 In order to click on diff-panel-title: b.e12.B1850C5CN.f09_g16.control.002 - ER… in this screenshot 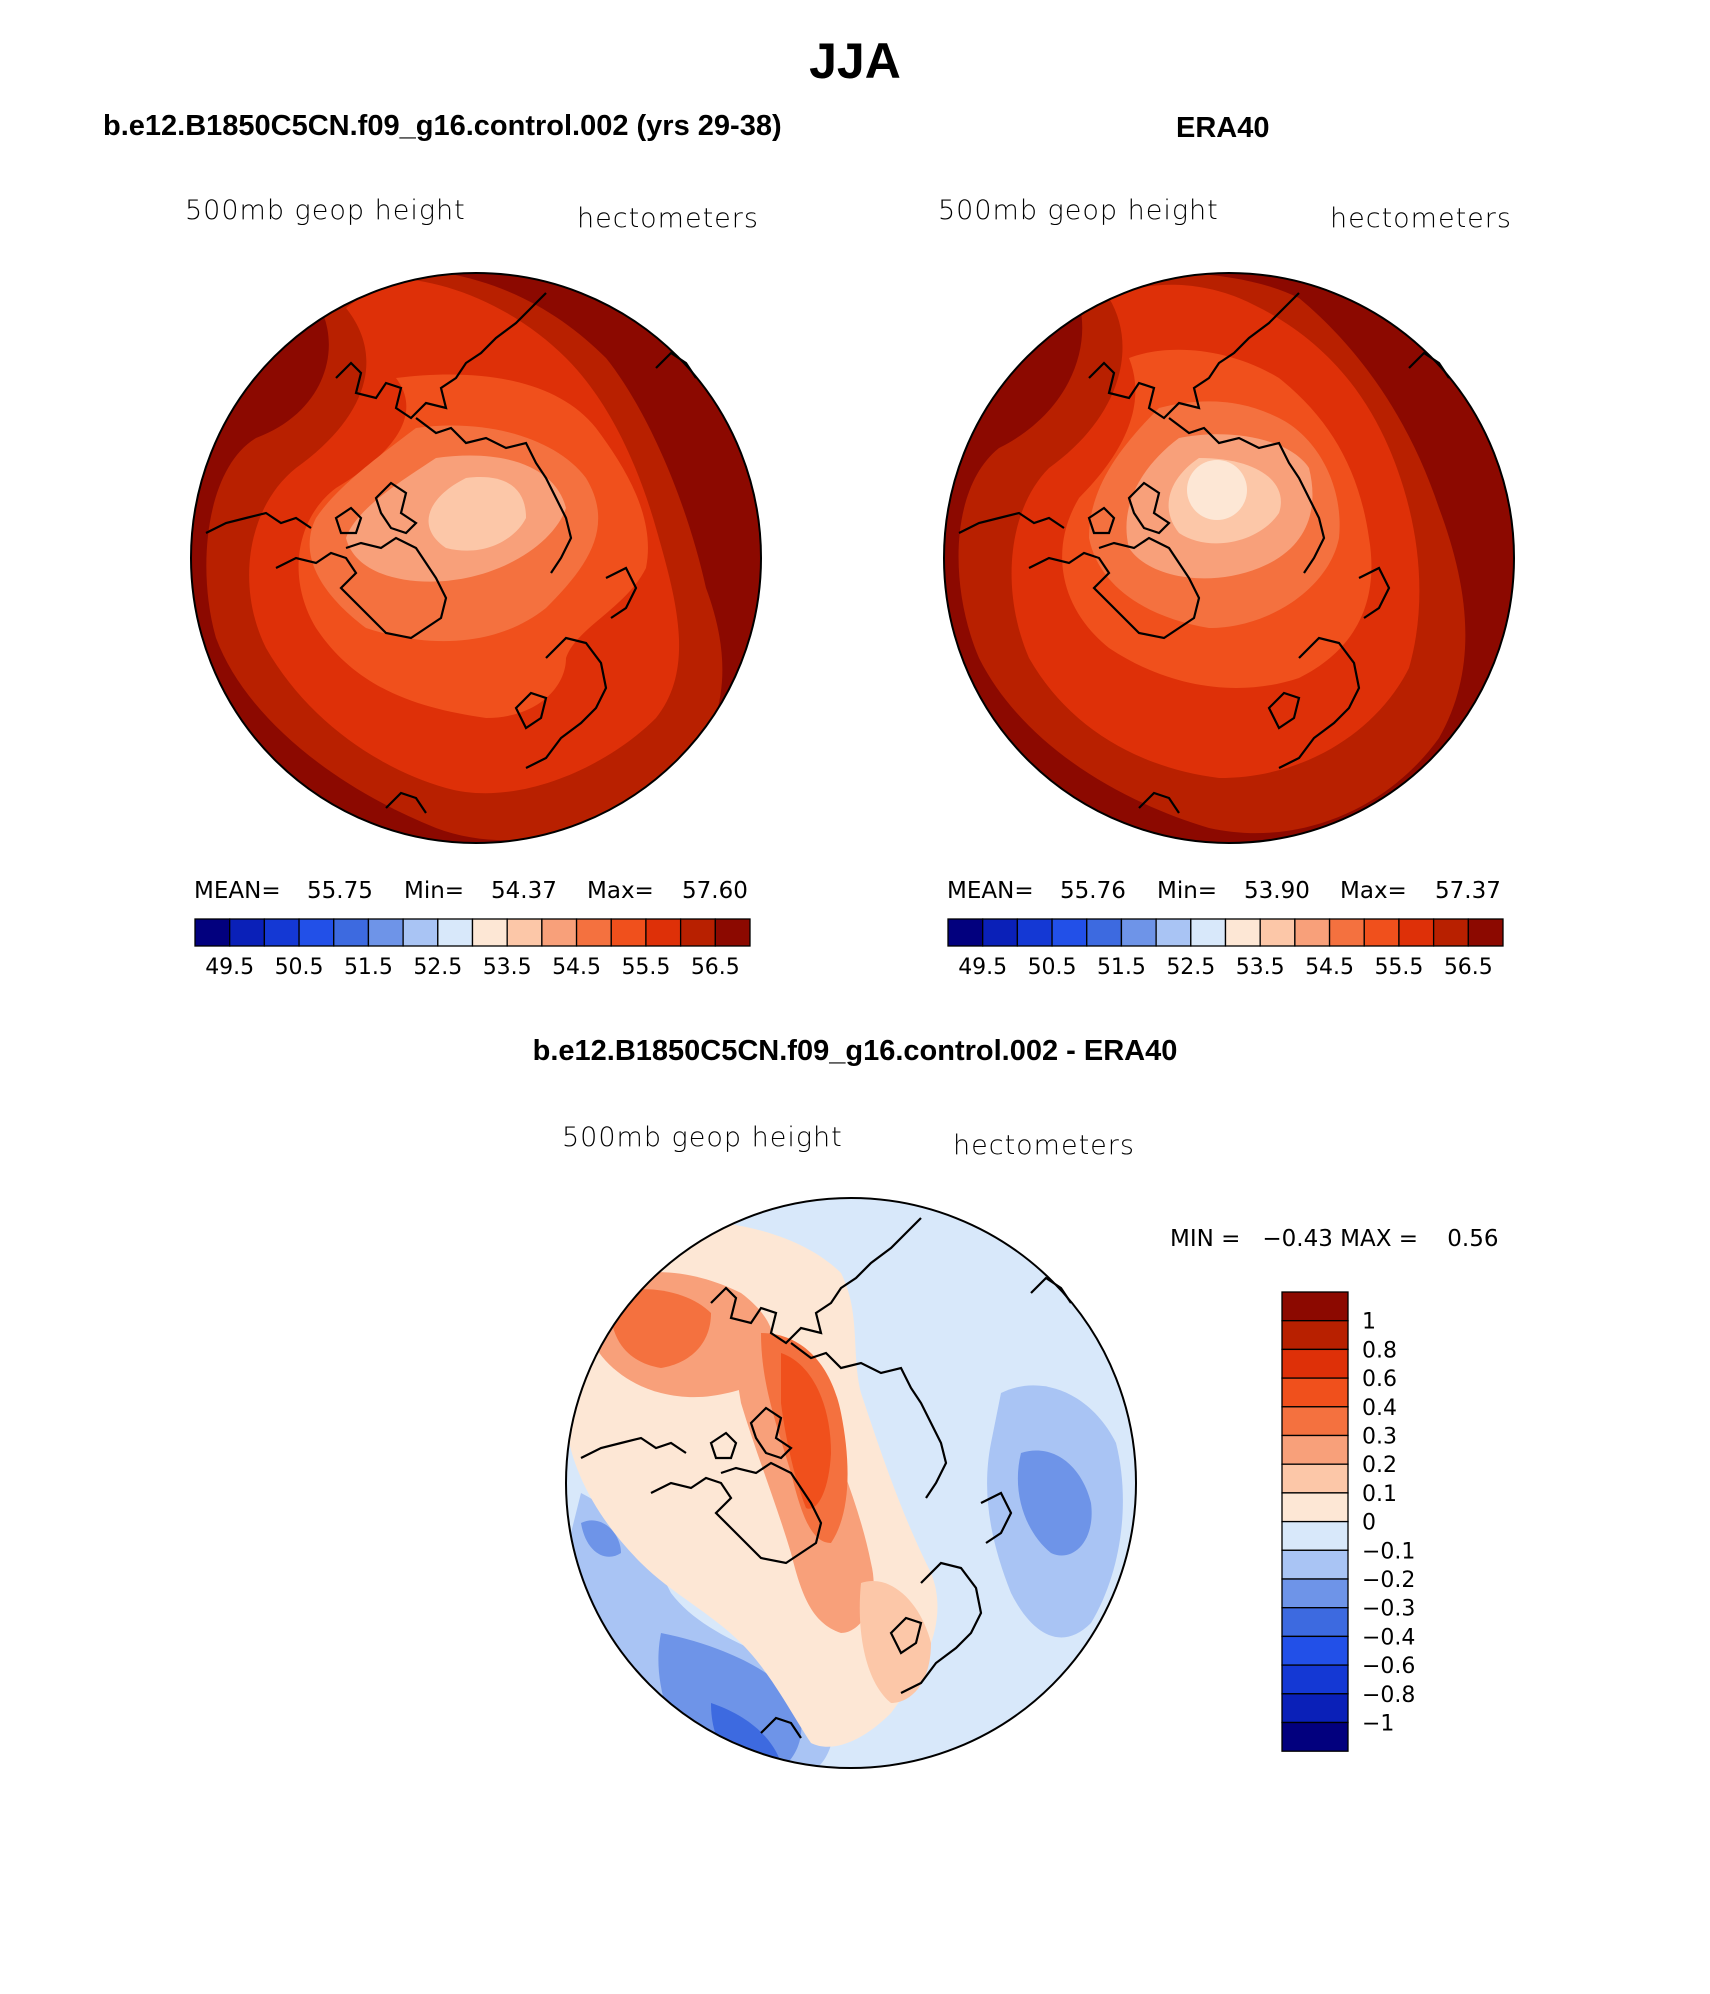, I will do `click(855, 1051)`.